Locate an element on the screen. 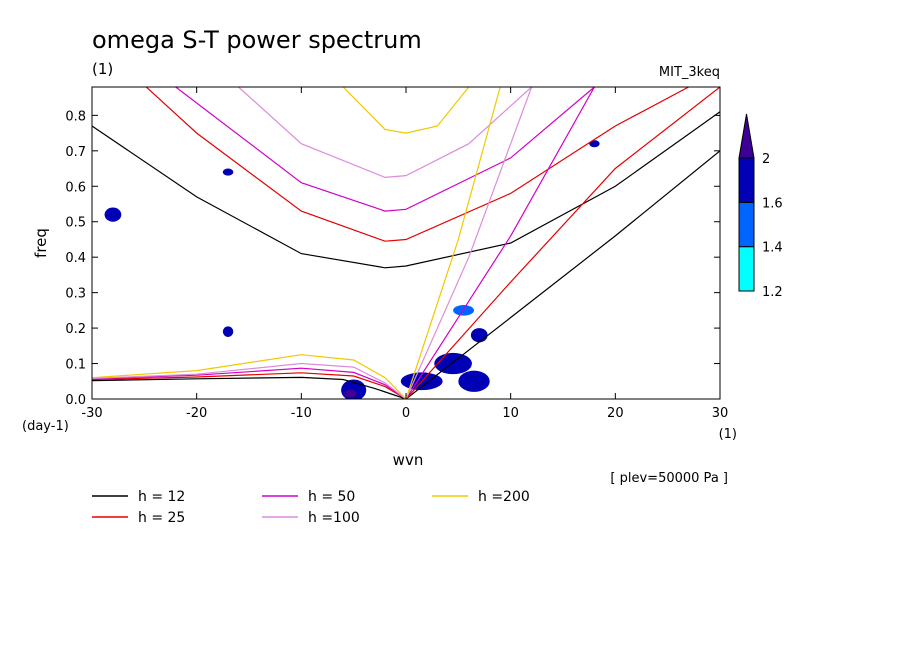  legend-label: h =100 is located at coordinates (334, 518).